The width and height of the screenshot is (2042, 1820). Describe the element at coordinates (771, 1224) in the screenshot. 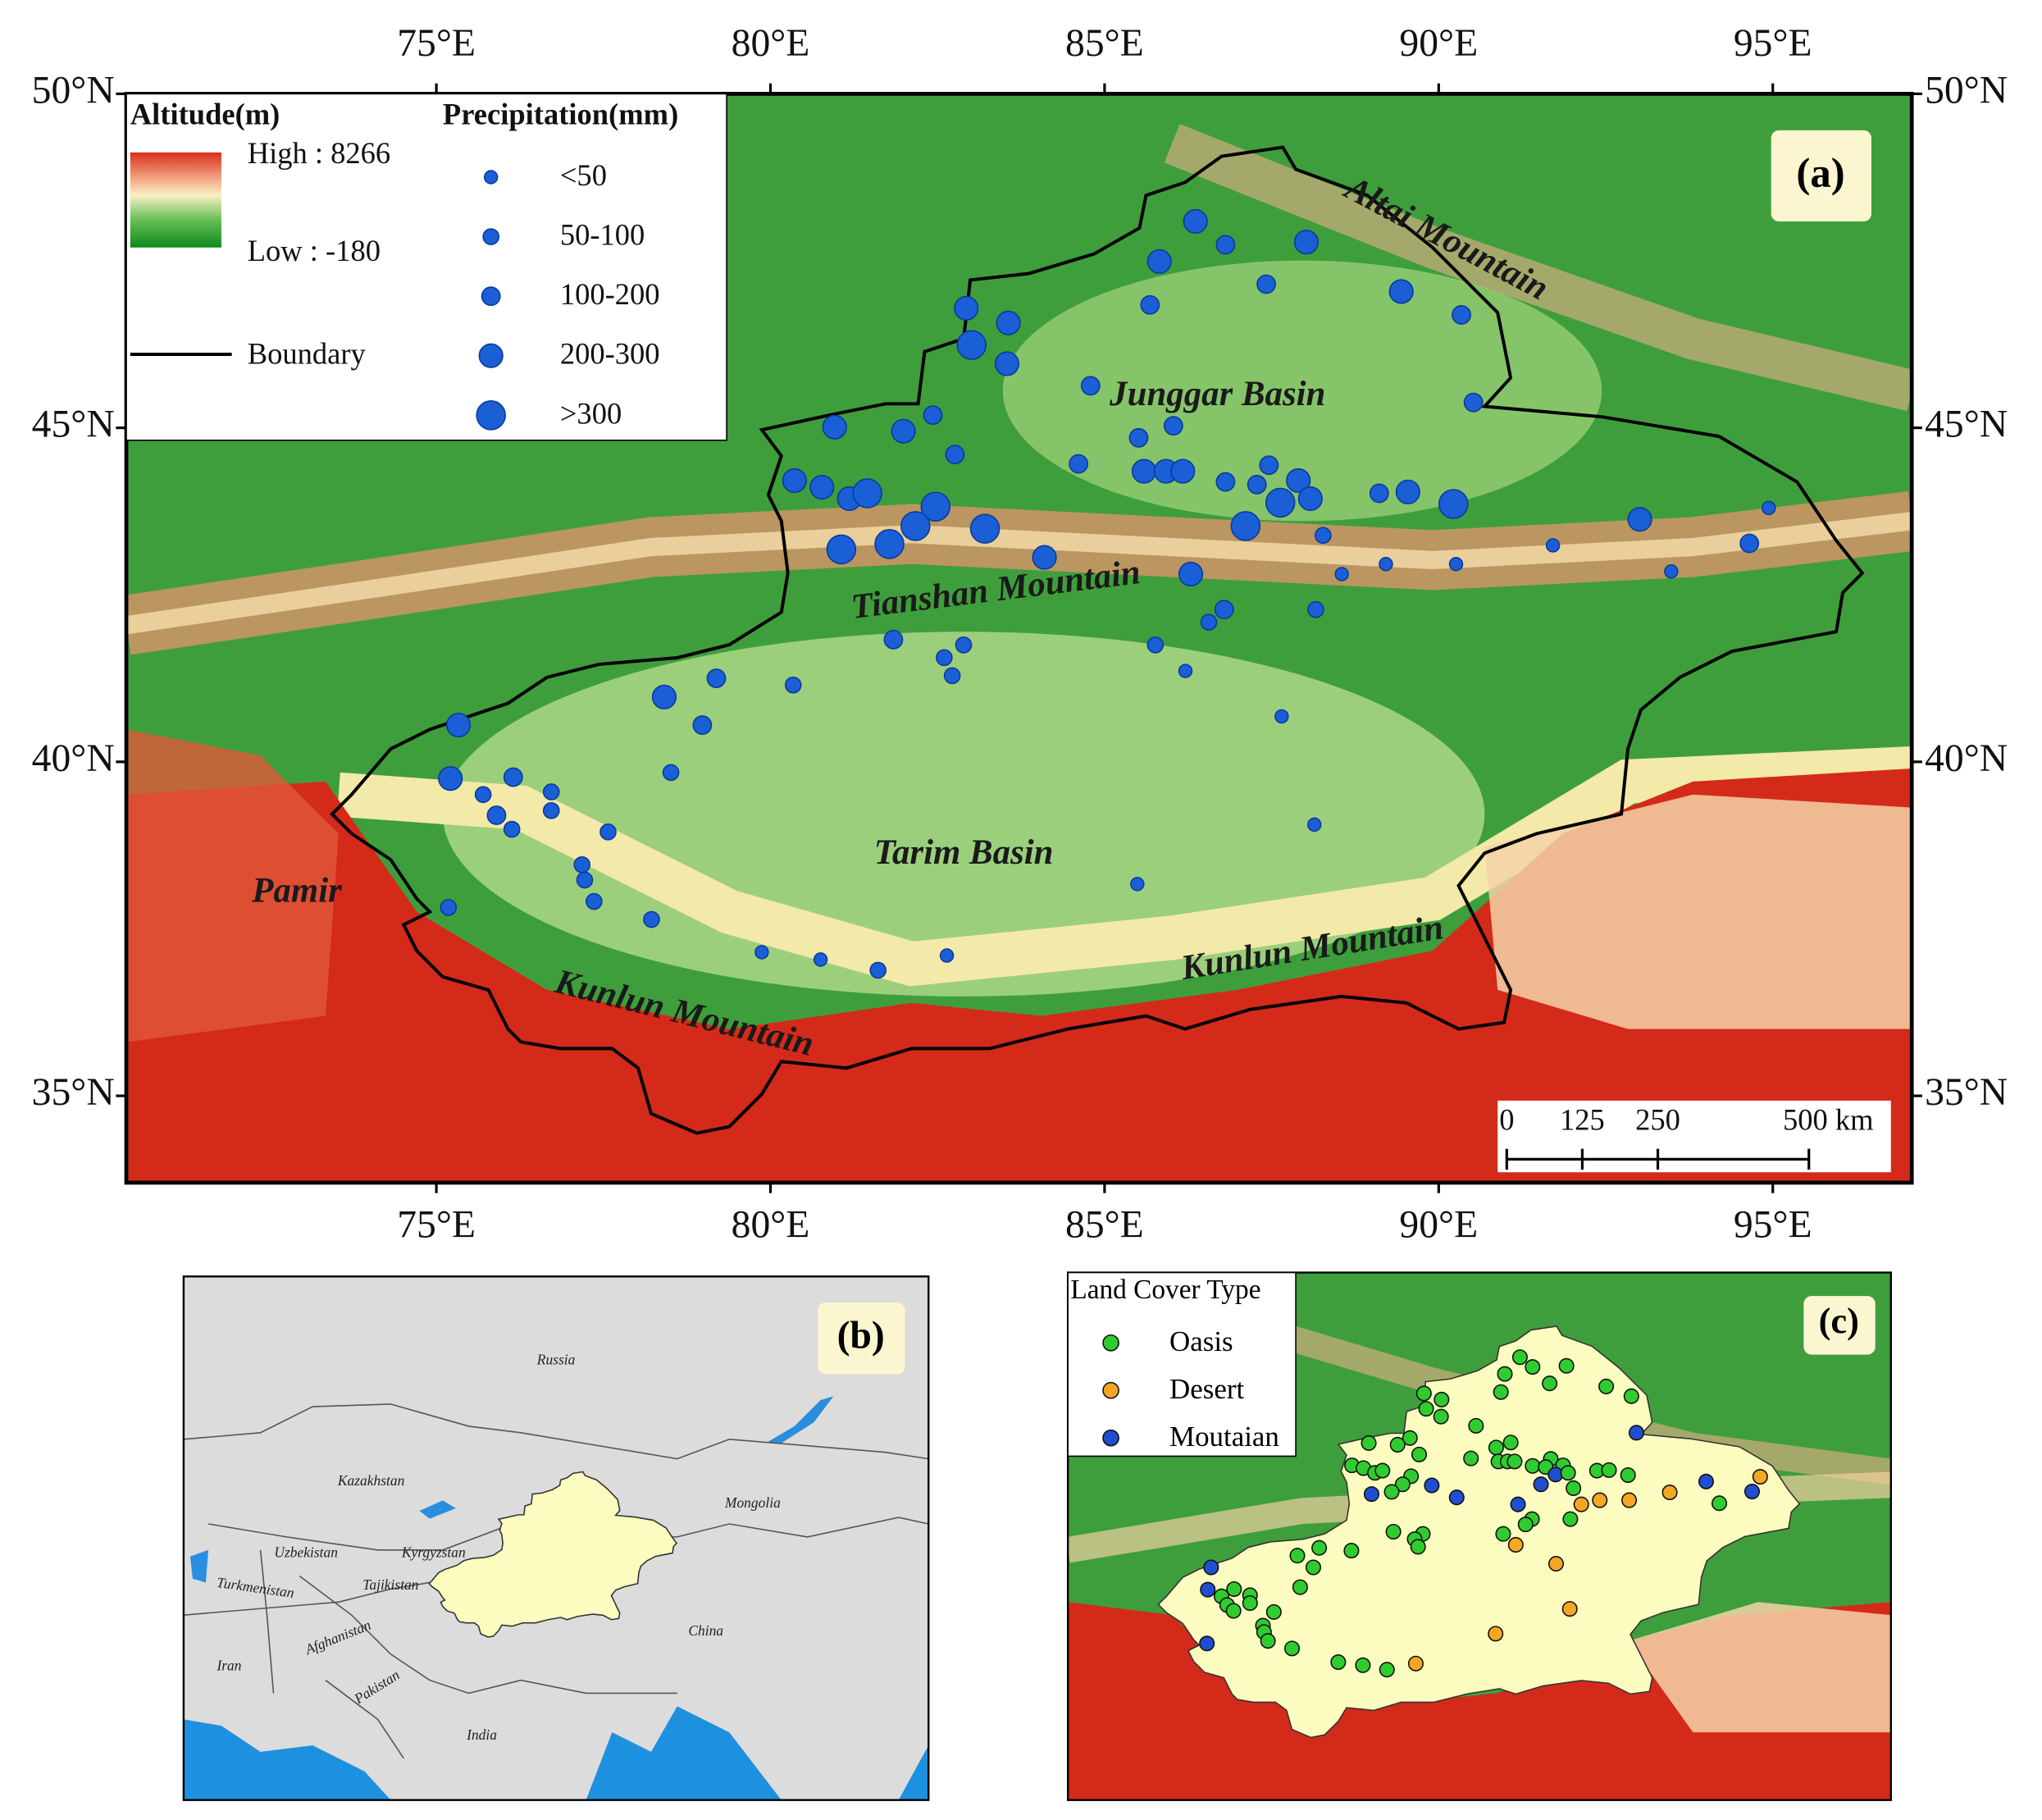

I see `x-tick-label: 80°E` at that location.